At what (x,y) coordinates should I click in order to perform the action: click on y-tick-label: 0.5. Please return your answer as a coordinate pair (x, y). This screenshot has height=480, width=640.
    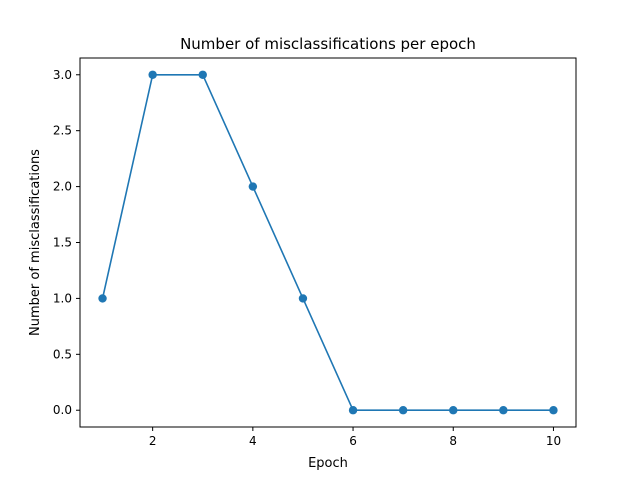
    Looking at the image, I should click on (62, 354).